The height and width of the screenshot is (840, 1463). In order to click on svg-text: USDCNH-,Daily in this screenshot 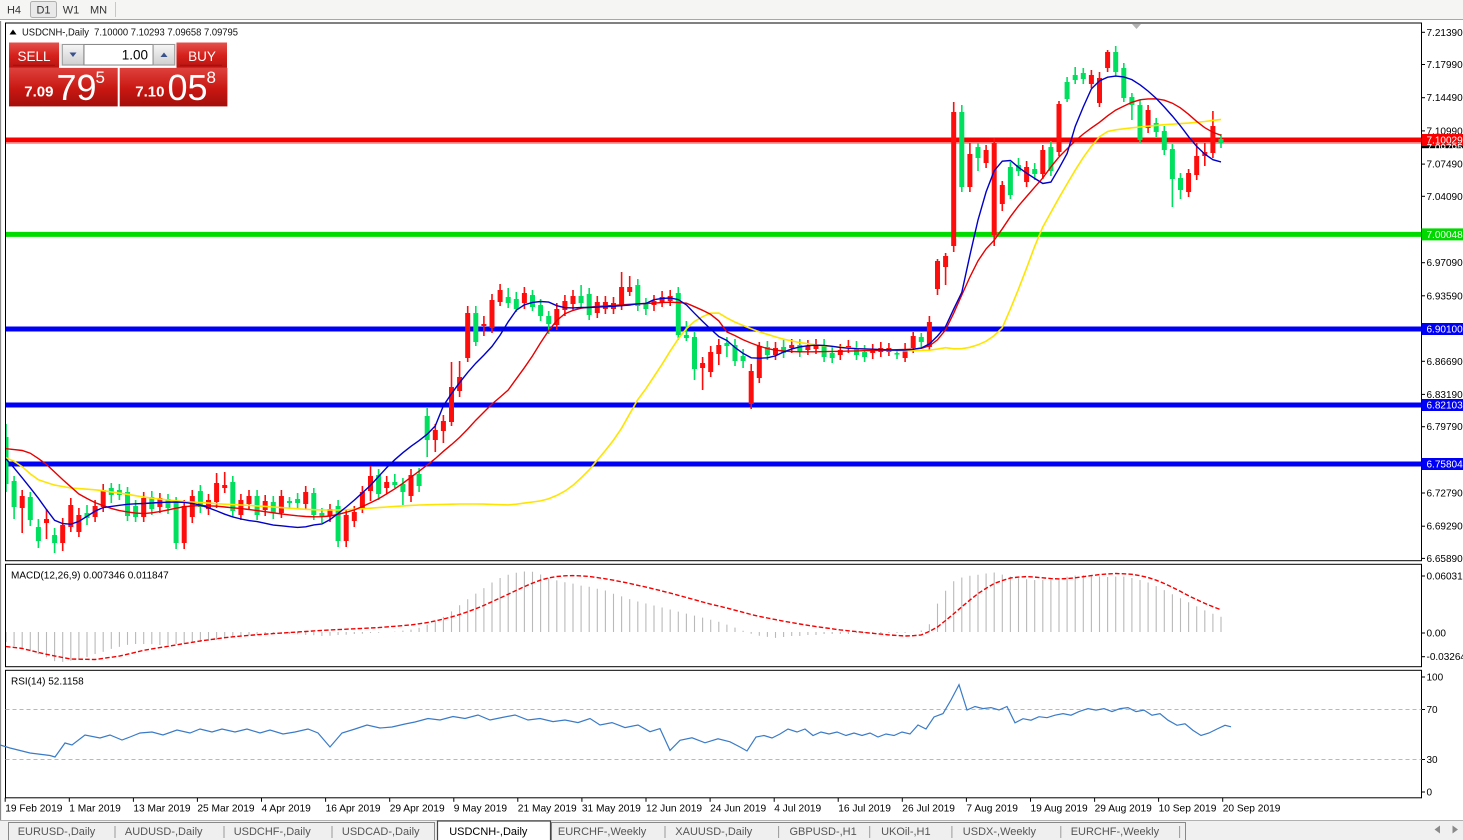, I will do `click(488, 832)`.